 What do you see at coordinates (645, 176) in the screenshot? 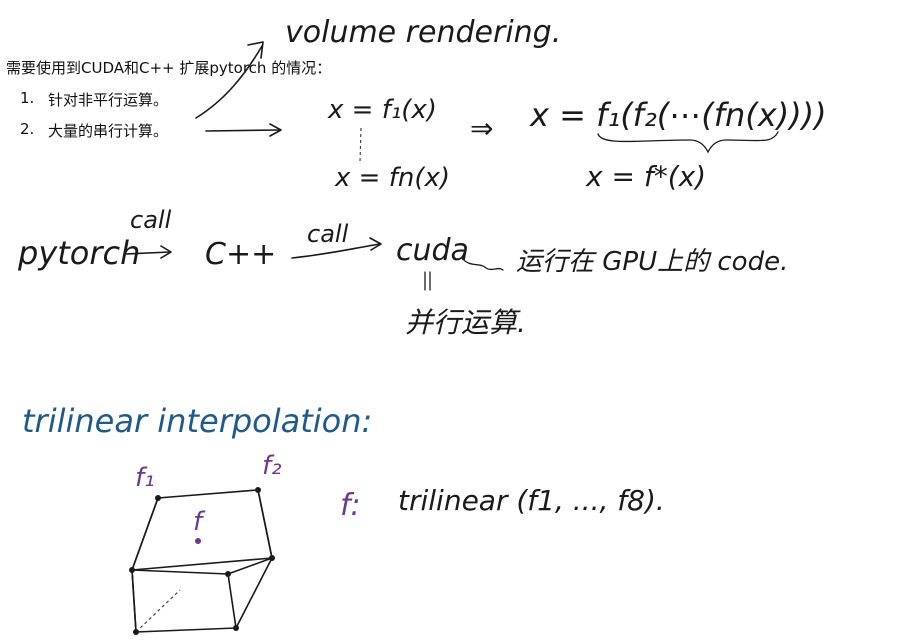
I see `equation-fstar: x = f*(x)` at bounding box center [645, 176].